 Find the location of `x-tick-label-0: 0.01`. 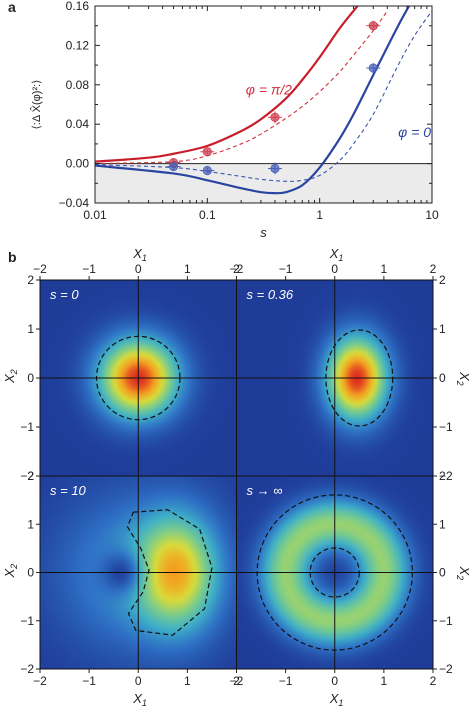

x-tick-label-0: 0.01 is located at coordinates (95, 215).